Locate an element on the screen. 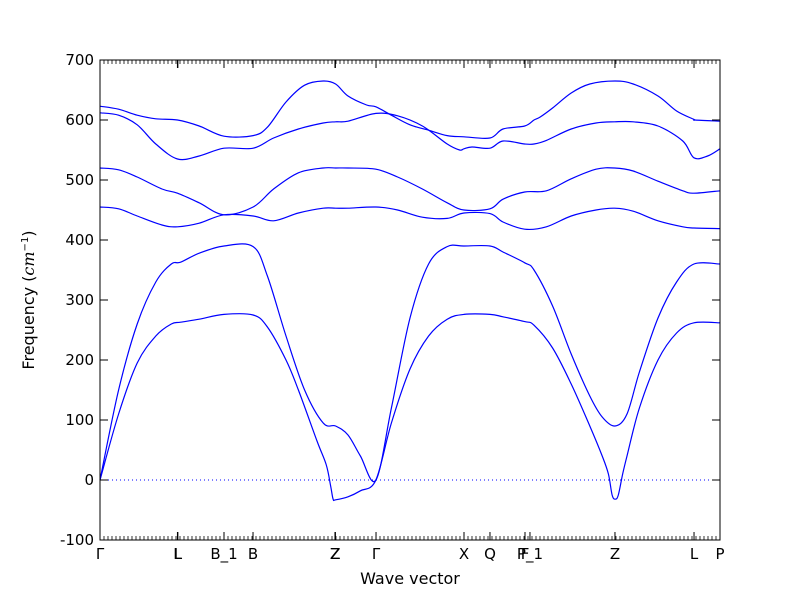 Image resolution: width=800 pixels, height=604 pixels. x-tick-label: P_1 is located at coordinates (530, 554).